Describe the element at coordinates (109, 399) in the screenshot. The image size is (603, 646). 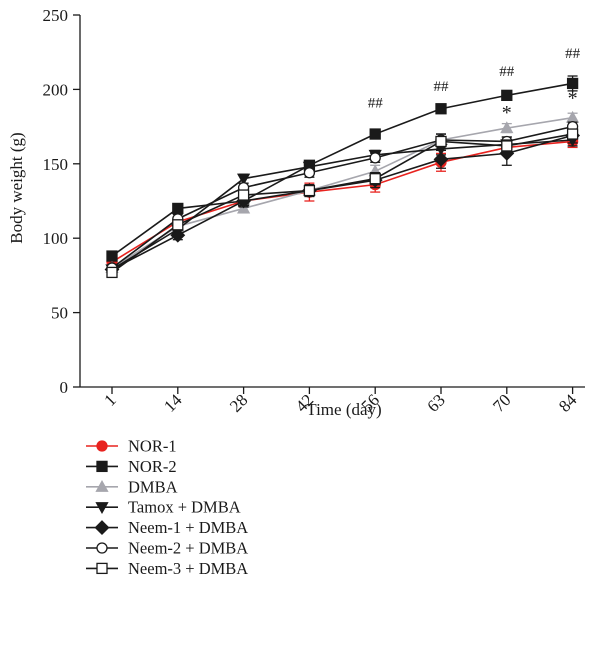
I see `x-tick-label: 1` at that location.